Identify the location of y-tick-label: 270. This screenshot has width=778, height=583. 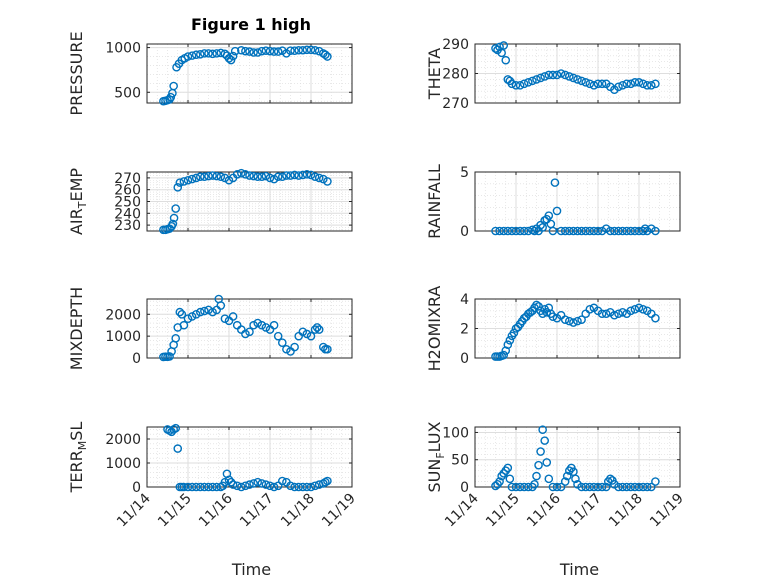
(455, 104).